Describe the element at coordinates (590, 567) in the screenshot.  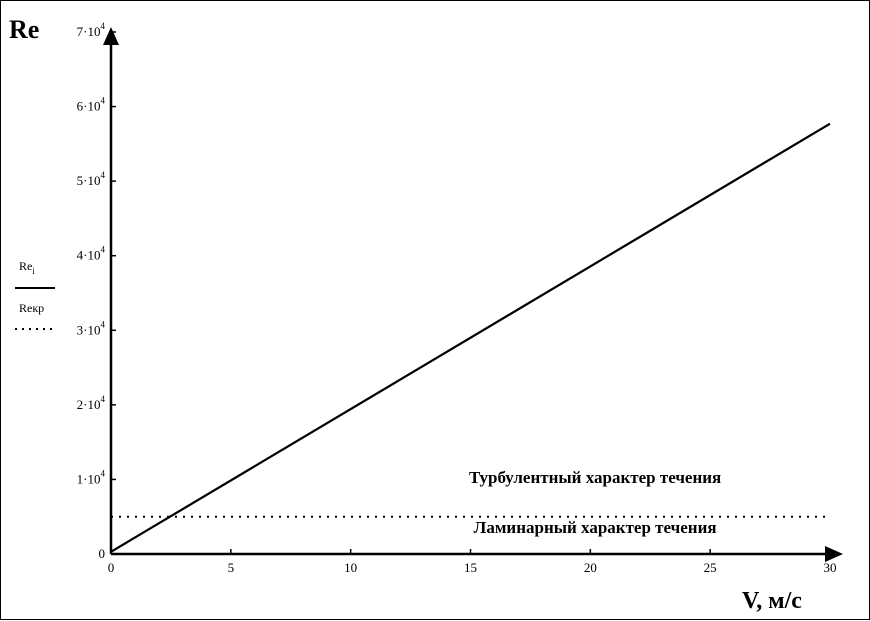
I see `x-tick-label: 20` at that location.